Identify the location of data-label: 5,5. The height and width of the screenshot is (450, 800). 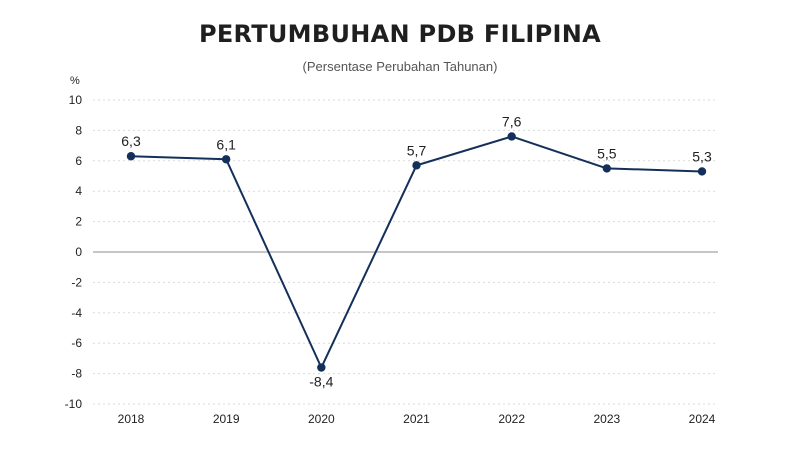
(607, 153).